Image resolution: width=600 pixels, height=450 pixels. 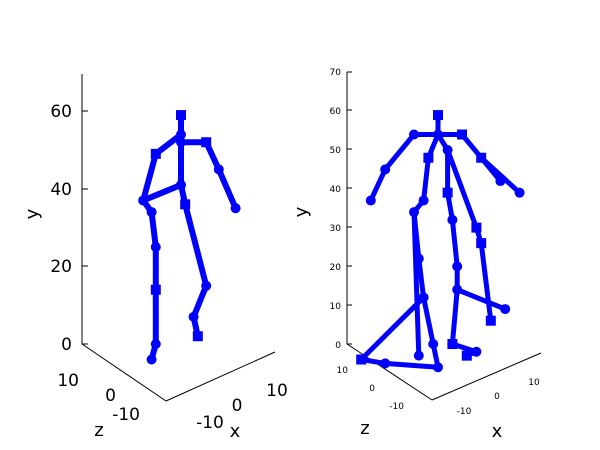 I want to click on right-y-tick-label: 10, so click(x=336, y=307).